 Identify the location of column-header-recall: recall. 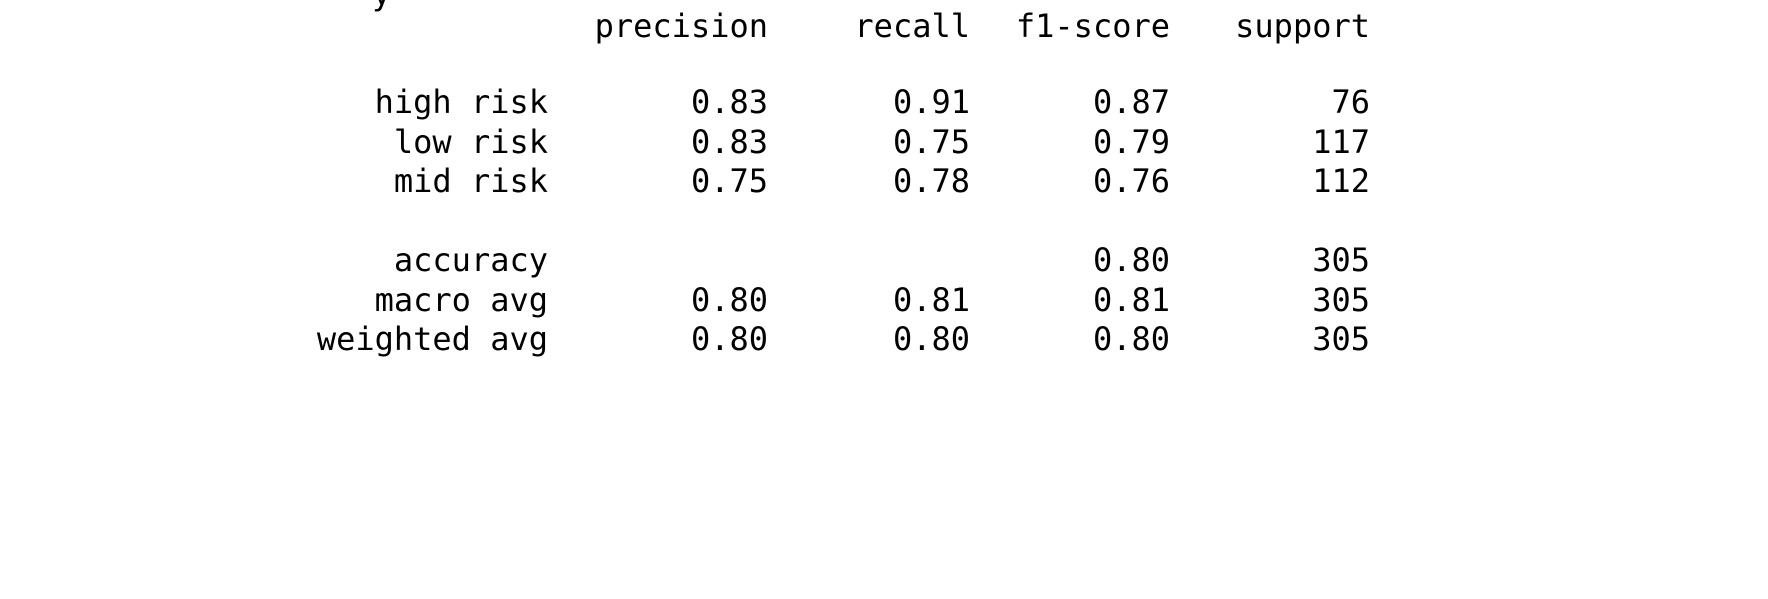
(912, 26).